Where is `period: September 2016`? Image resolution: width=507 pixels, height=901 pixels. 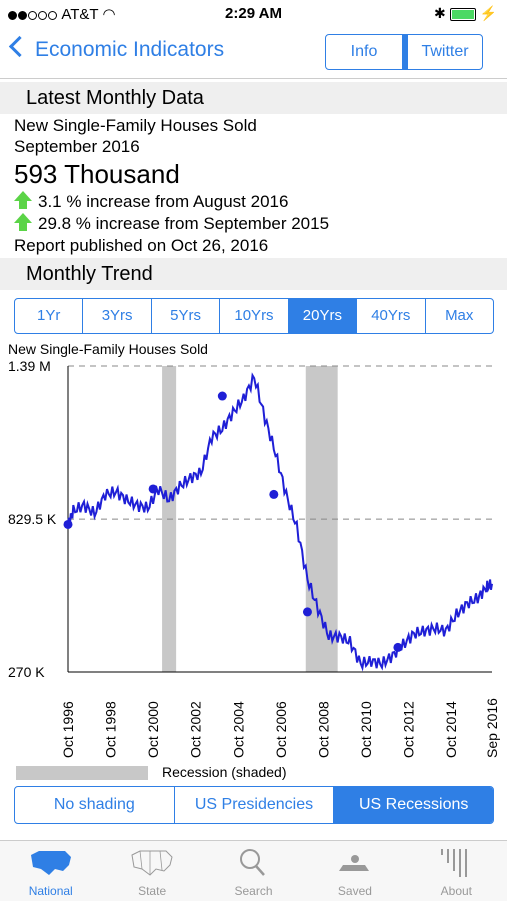 period: September 2016 is located at coordinates (77, 146).